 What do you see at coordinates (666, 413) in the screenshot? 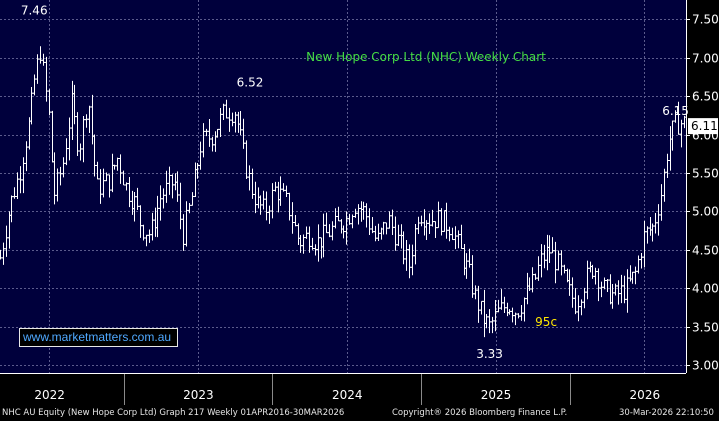
I see `footer-timestamp: 30-Mar-2026 22:10:50` at bounding box center [666, 413].